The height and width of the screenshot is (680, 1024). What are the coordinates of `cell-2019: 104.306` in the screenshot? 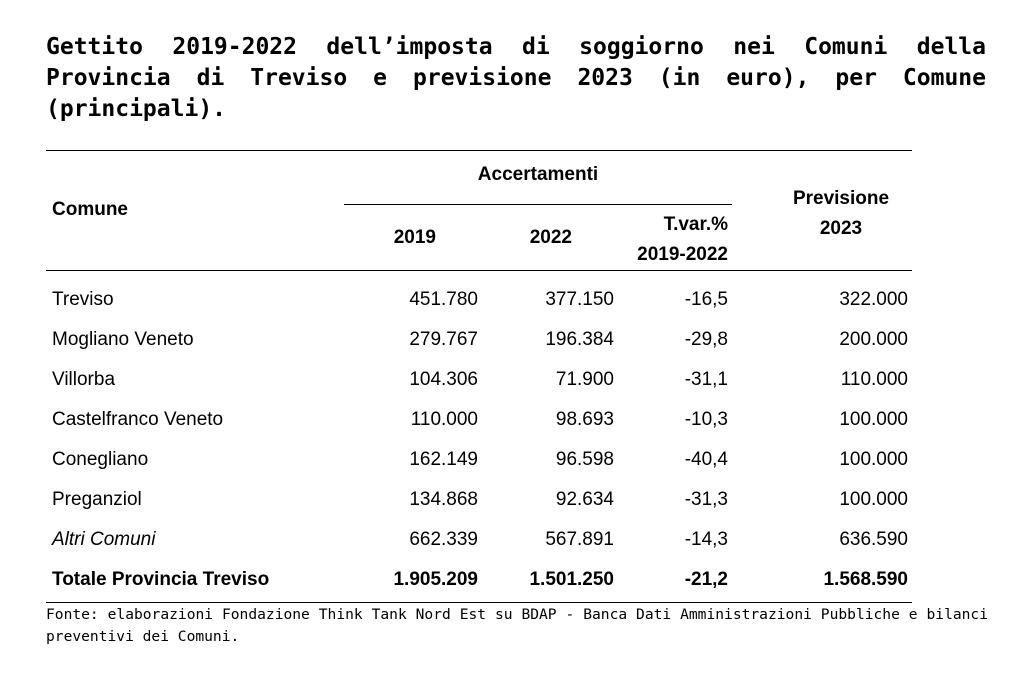 It's located at (443, 379).